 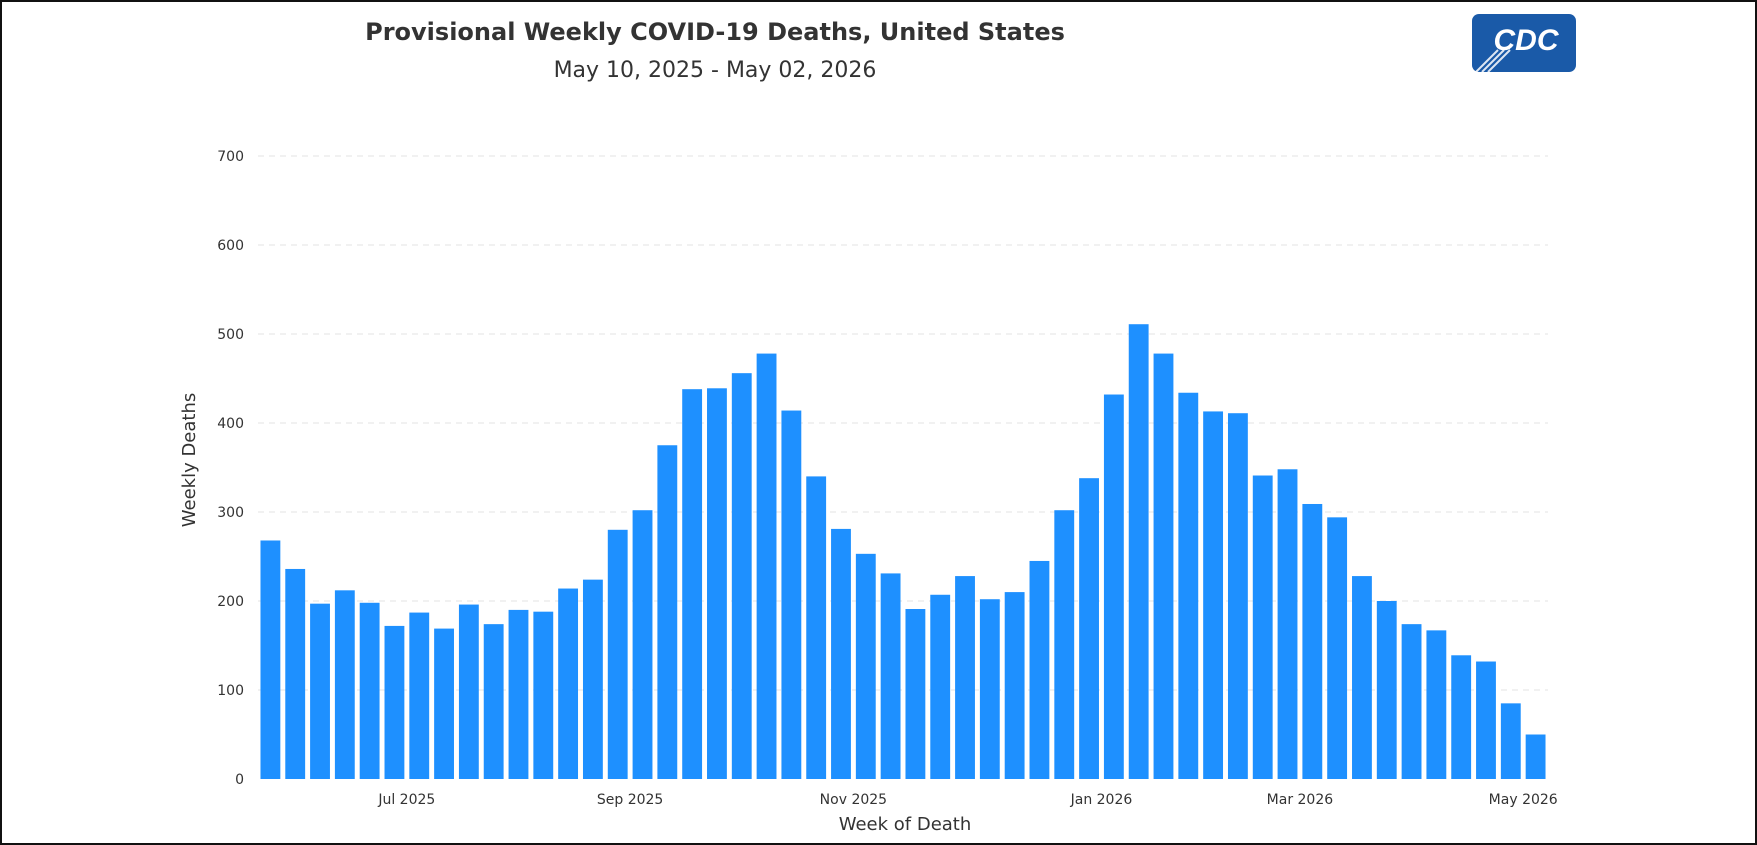 I want to click on cdc-logo-text: CDC, so click(x=1527, y=40).